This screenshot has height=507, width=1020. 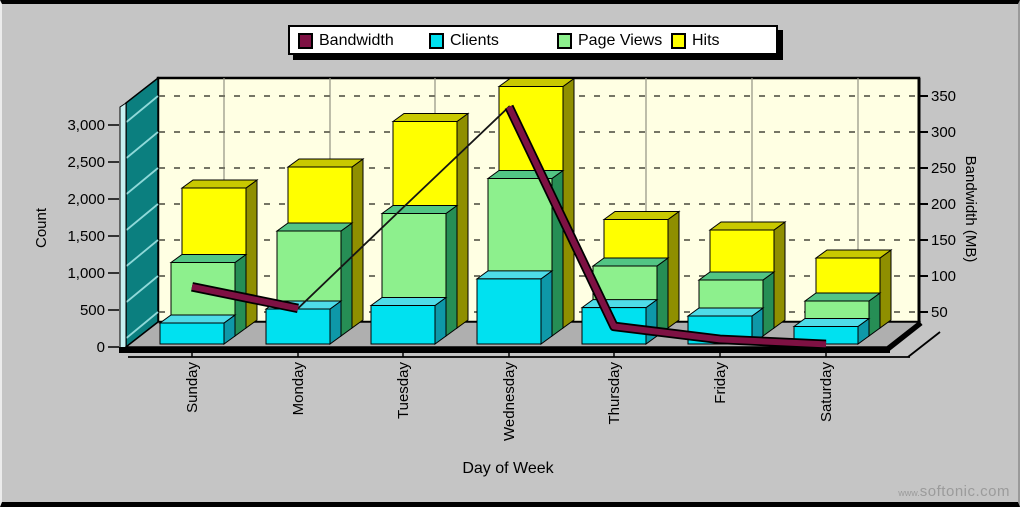 I want to click on right-axis-tick-label: 350, so click(x=943, y=96).